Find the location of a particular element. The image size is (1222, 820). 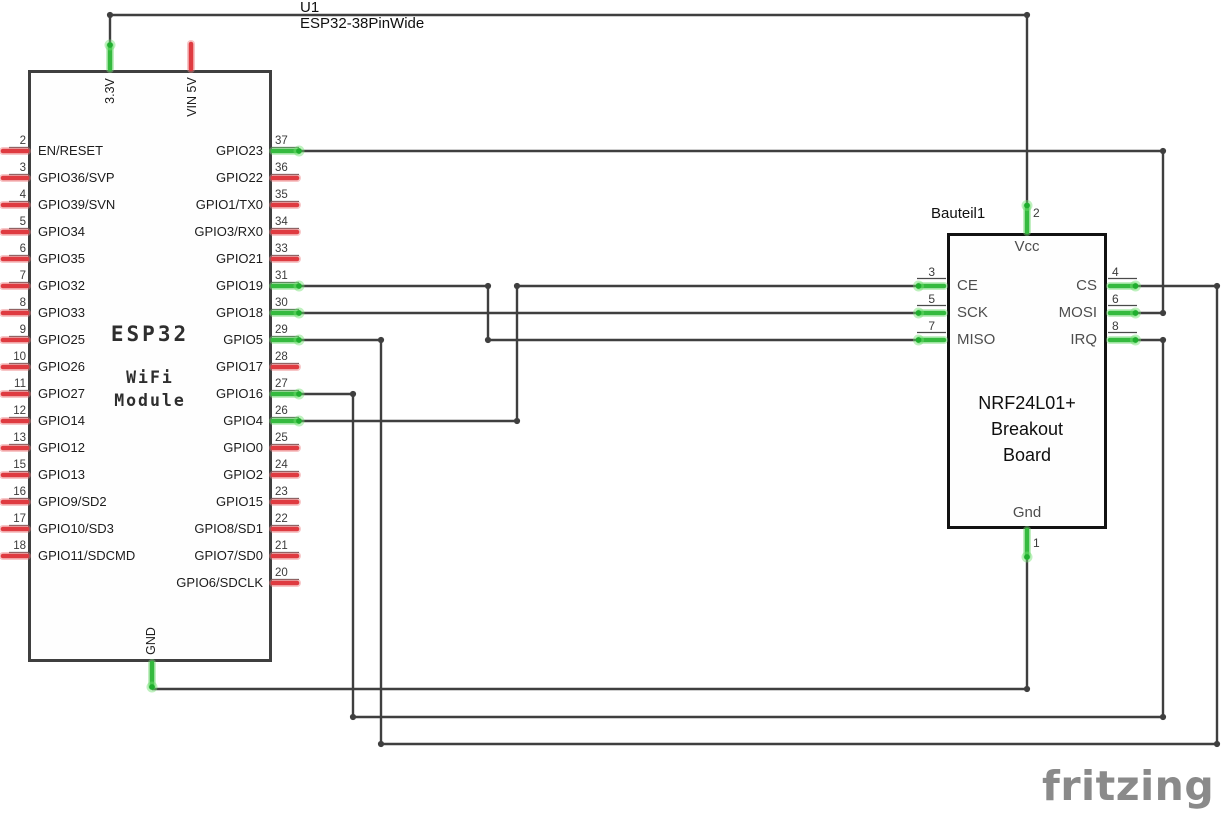

esp32-pin-6-number: 6 is located at coordinates (22, 249).